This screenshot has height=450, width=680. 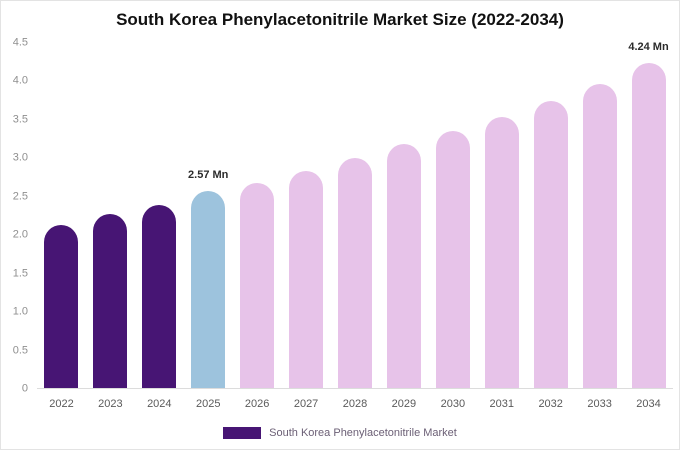 What do you see at coordinates (20, 350) in the screenshot?
I see `y-tick-label: 0.5` at bounding box center [20, 350].